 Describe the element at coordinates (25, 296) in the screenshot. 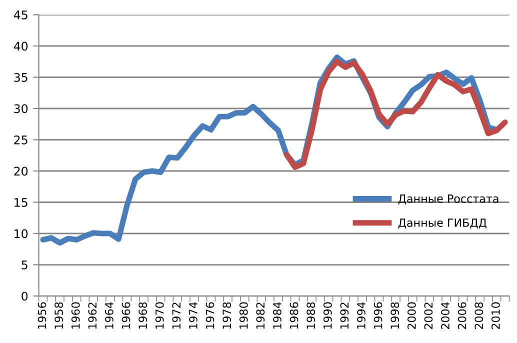

I see `y-tick-label: 0` at that location.